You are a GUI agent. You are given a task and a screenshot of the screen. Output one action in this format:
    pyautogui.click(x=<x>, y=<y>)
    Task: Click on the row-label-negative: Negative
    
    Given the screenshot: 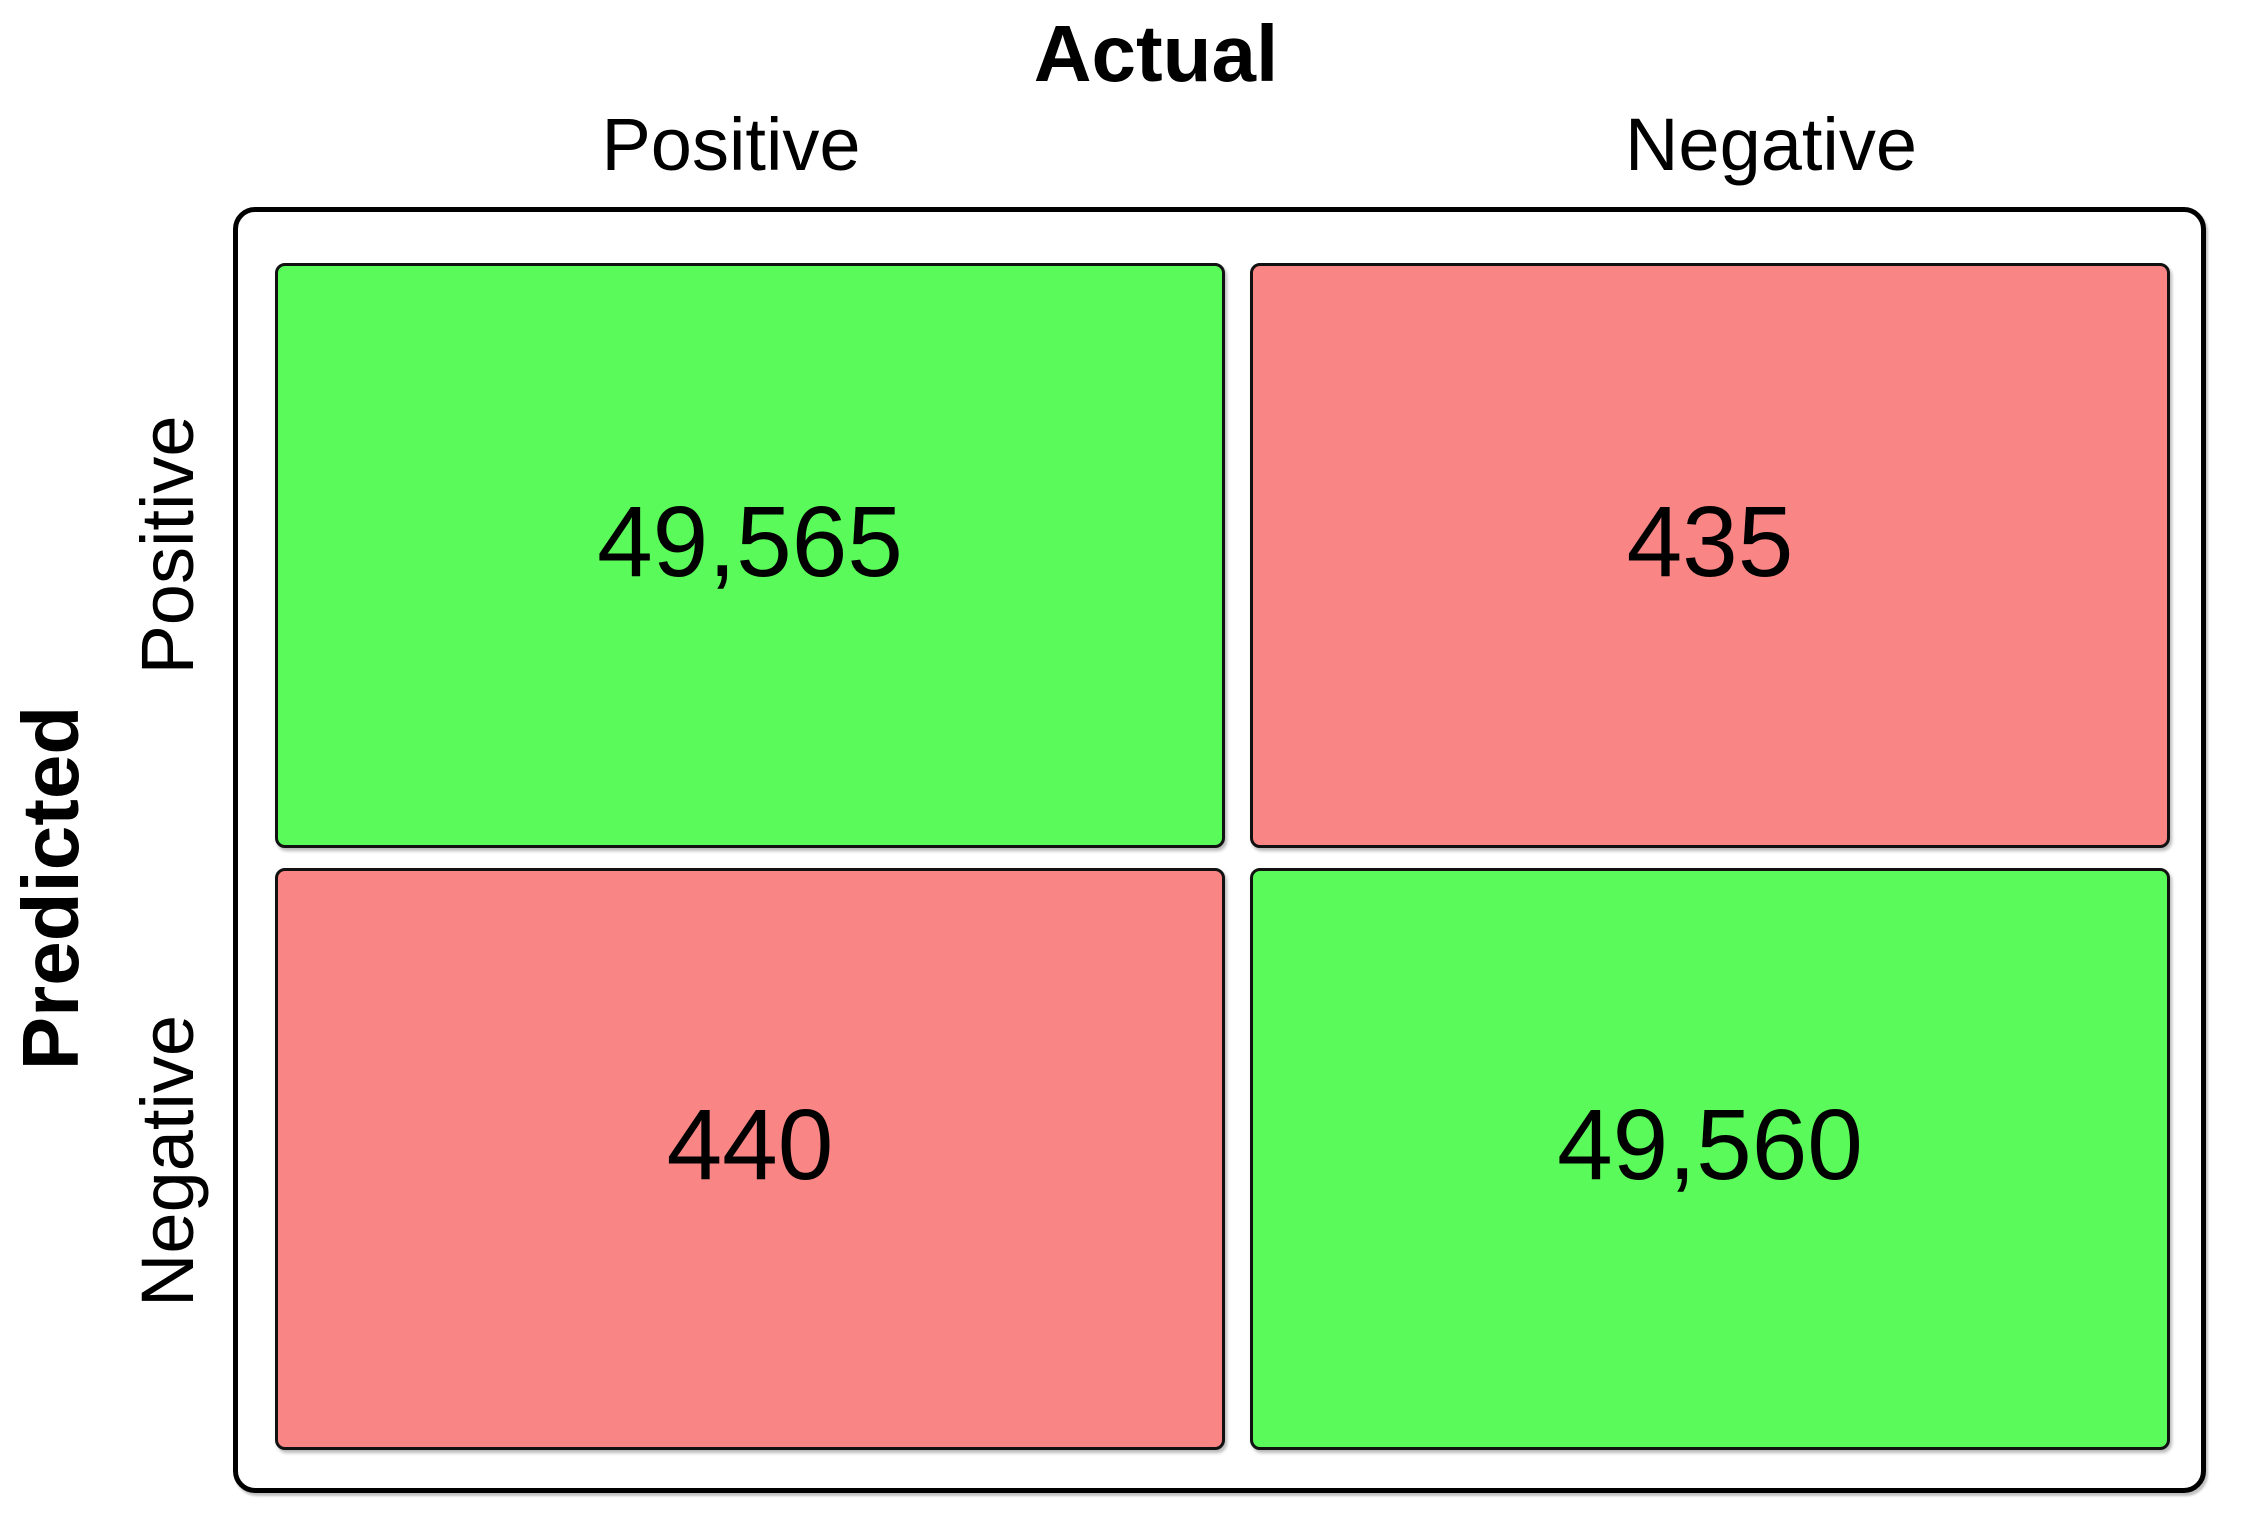 What is the action you would take?
    pyautogui.click(x=167, y=1161)
    